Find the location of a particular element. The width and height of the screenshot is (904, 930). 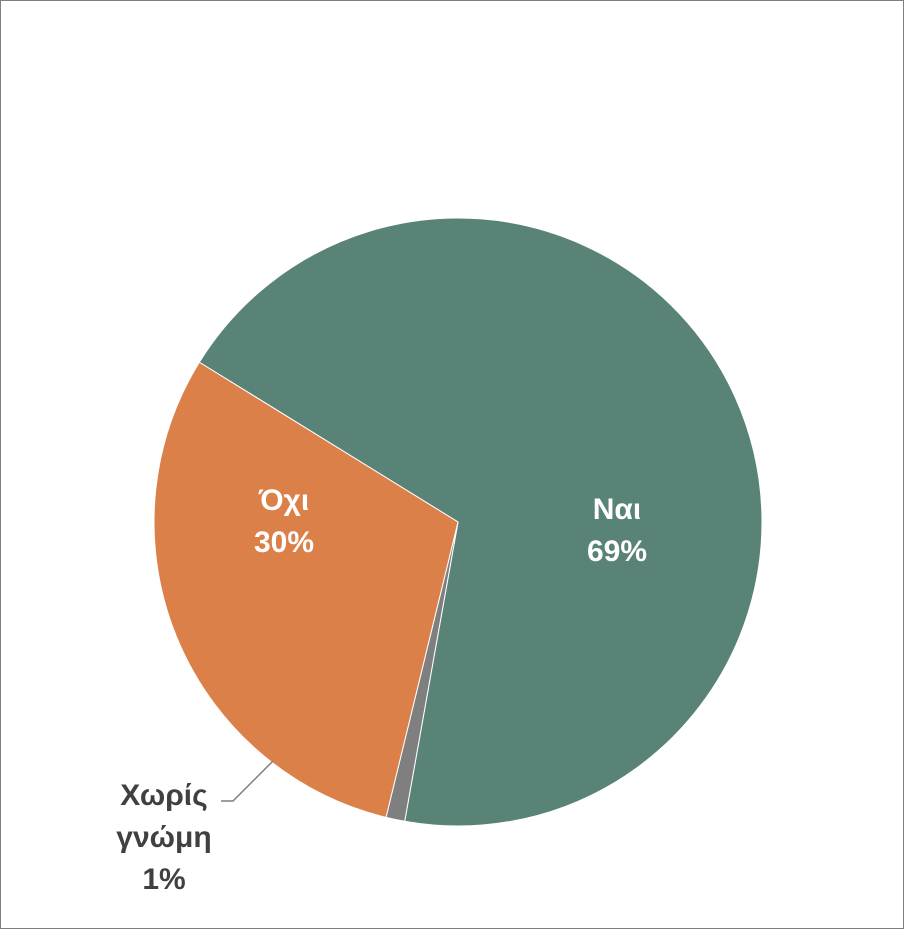

slice-category-label: Χωρίς is located at coordinates (163, 795).